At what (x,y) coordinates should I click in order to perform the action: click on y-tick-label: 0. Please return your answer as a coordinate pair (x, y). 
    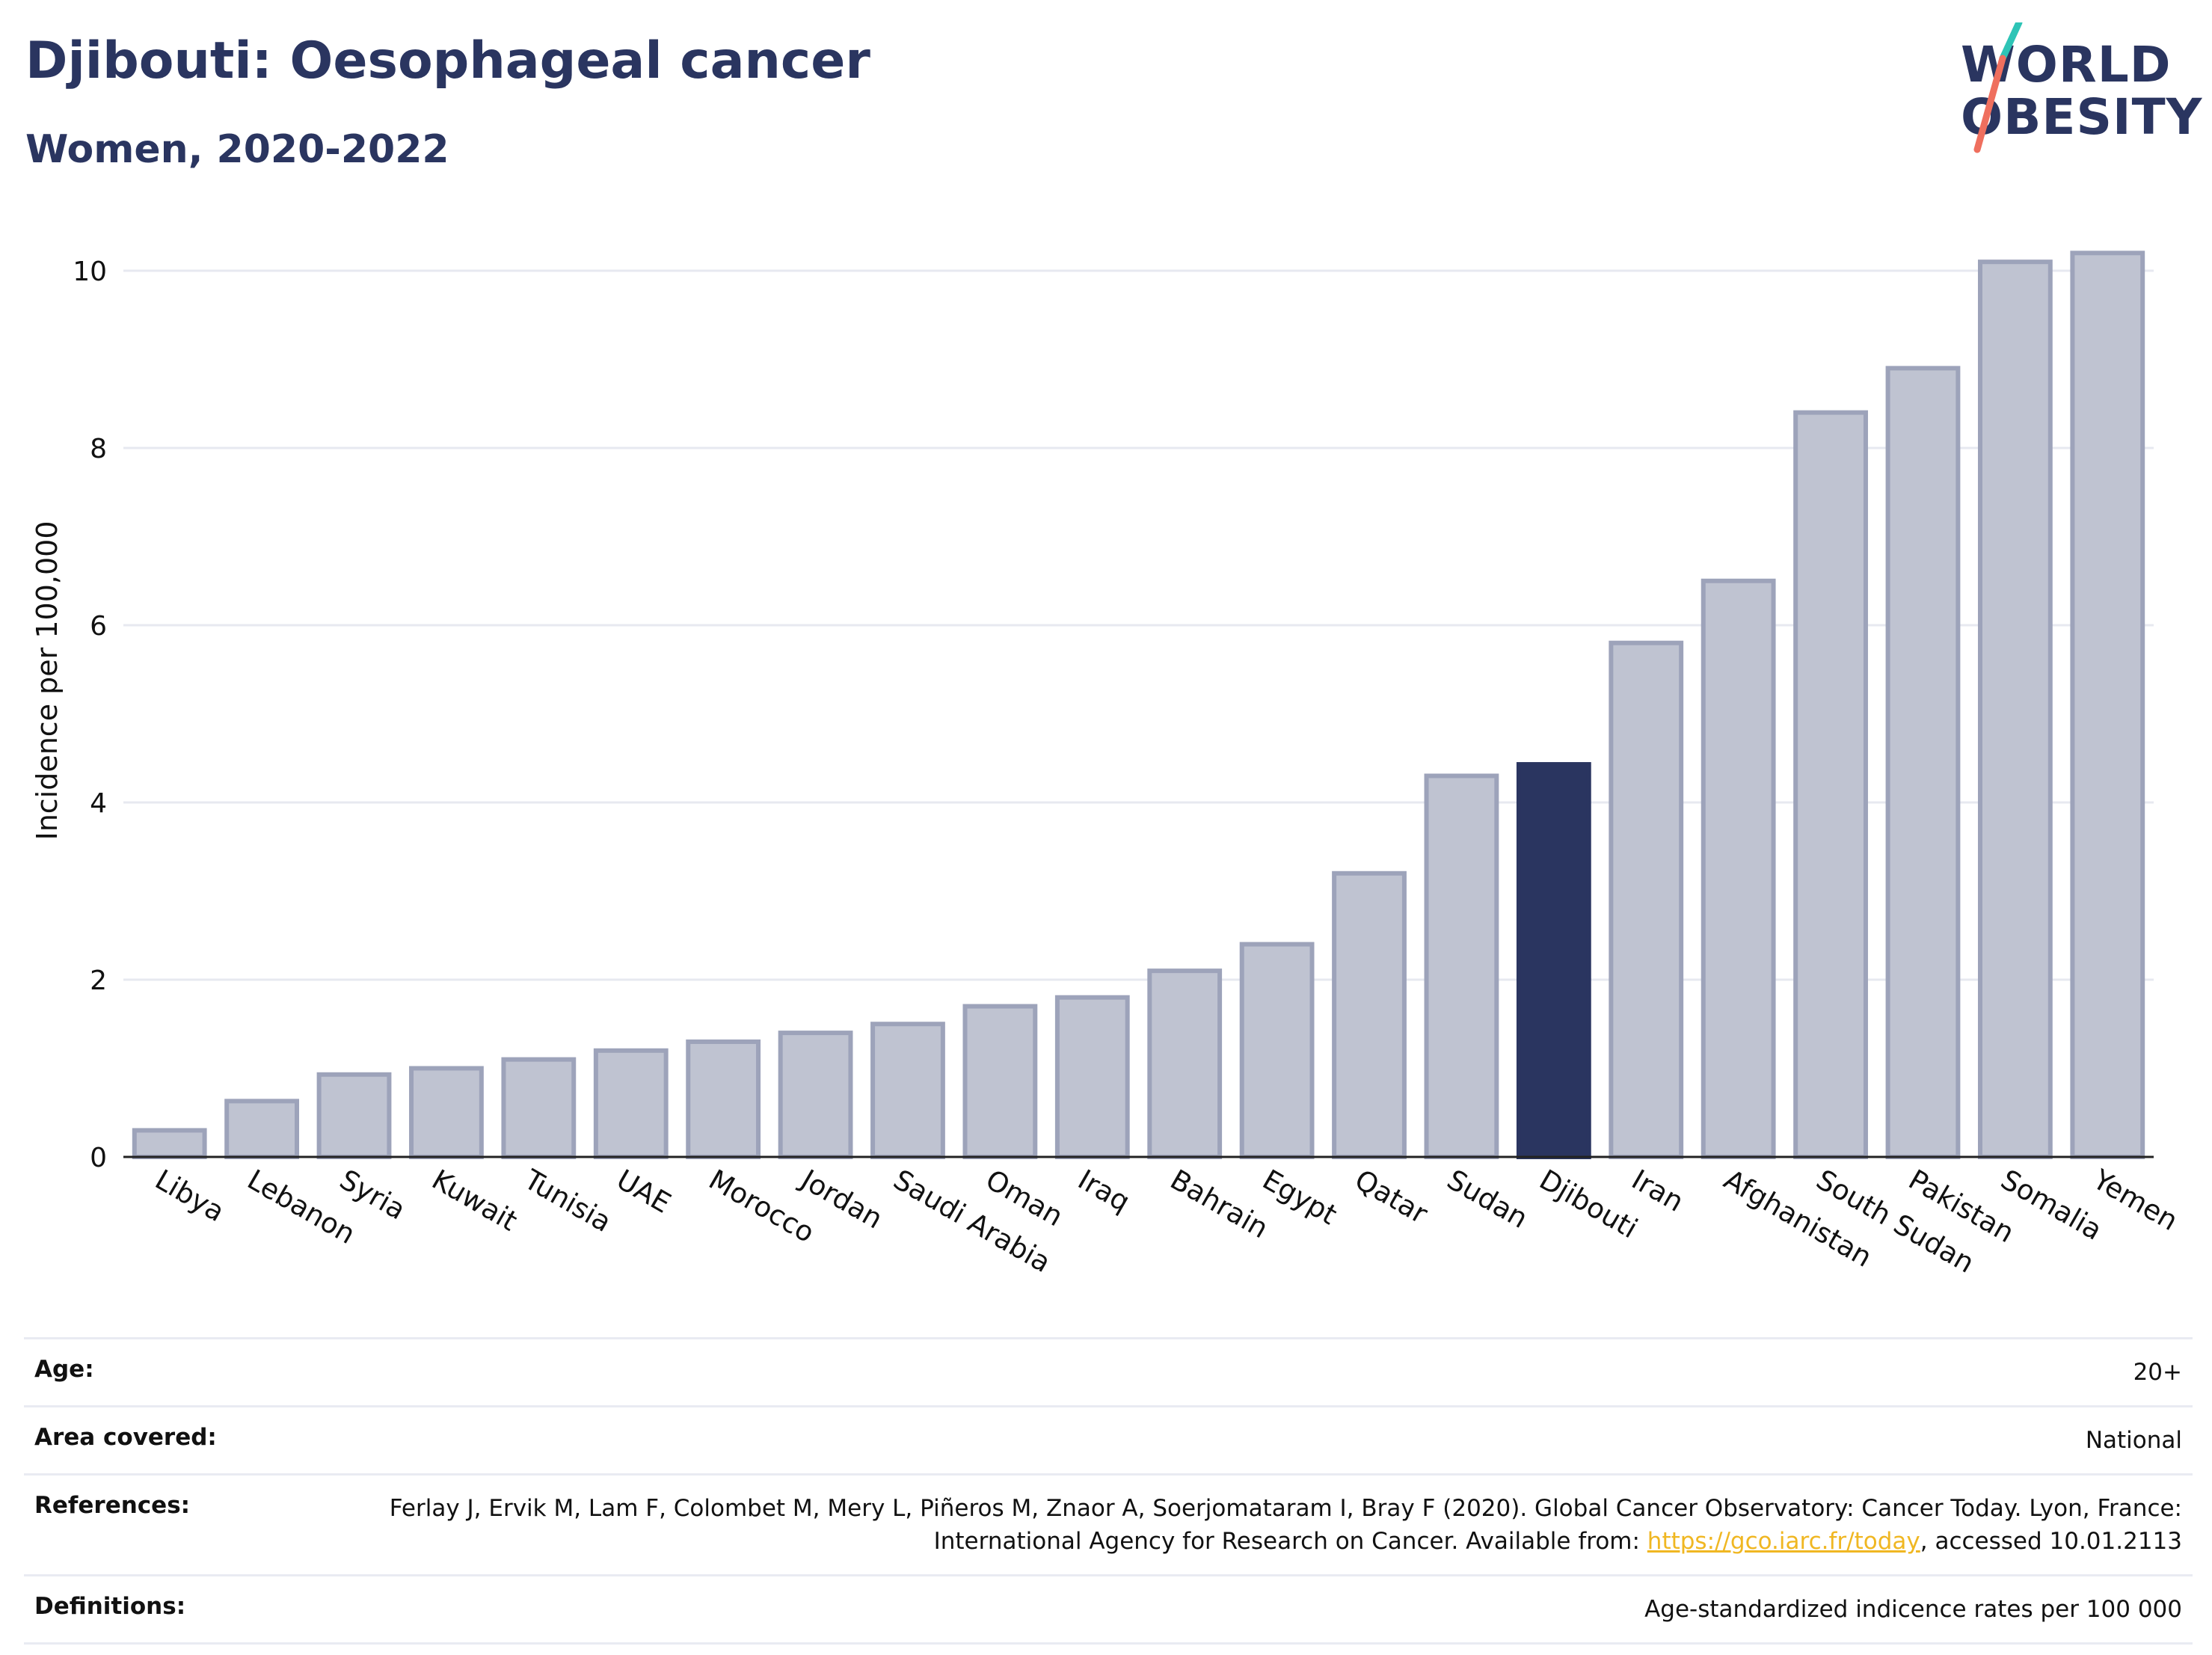
    Looking at the image, I should click on (98, 1158).